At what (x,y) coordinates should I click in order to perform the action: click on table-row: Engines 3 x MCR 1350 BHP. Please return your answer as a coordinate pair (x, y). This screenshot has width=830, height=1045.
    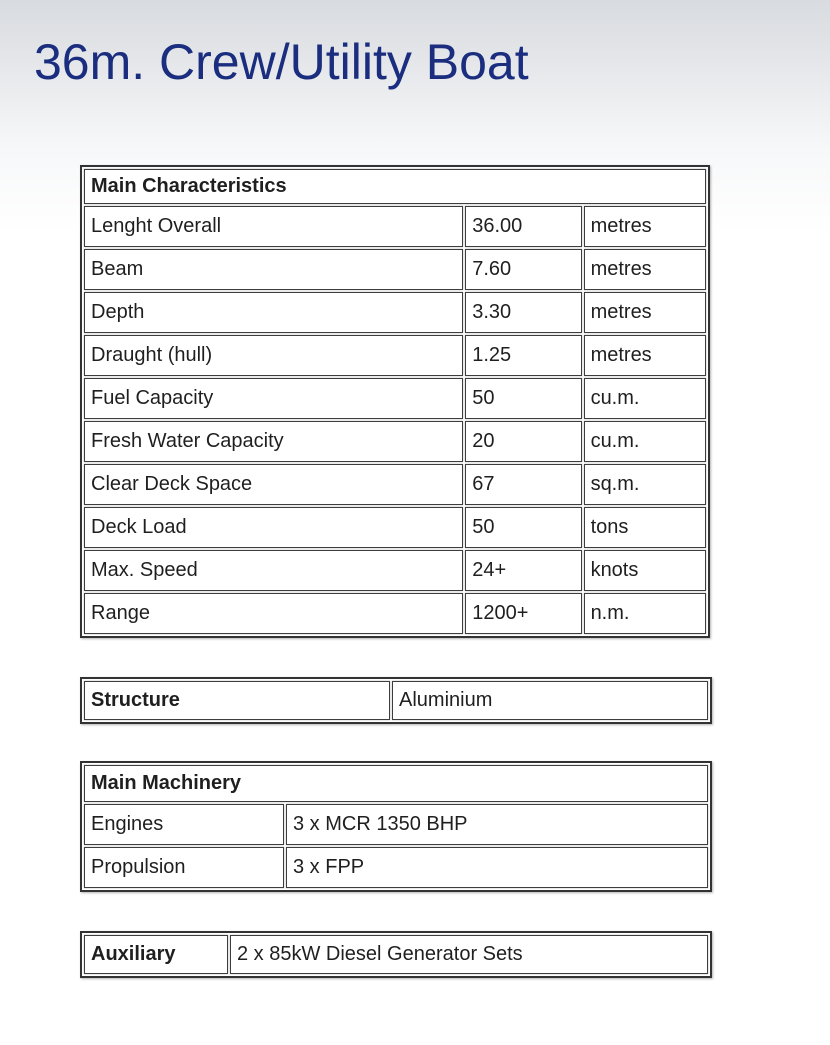
    Looking at the image, I should click on (396, 824).